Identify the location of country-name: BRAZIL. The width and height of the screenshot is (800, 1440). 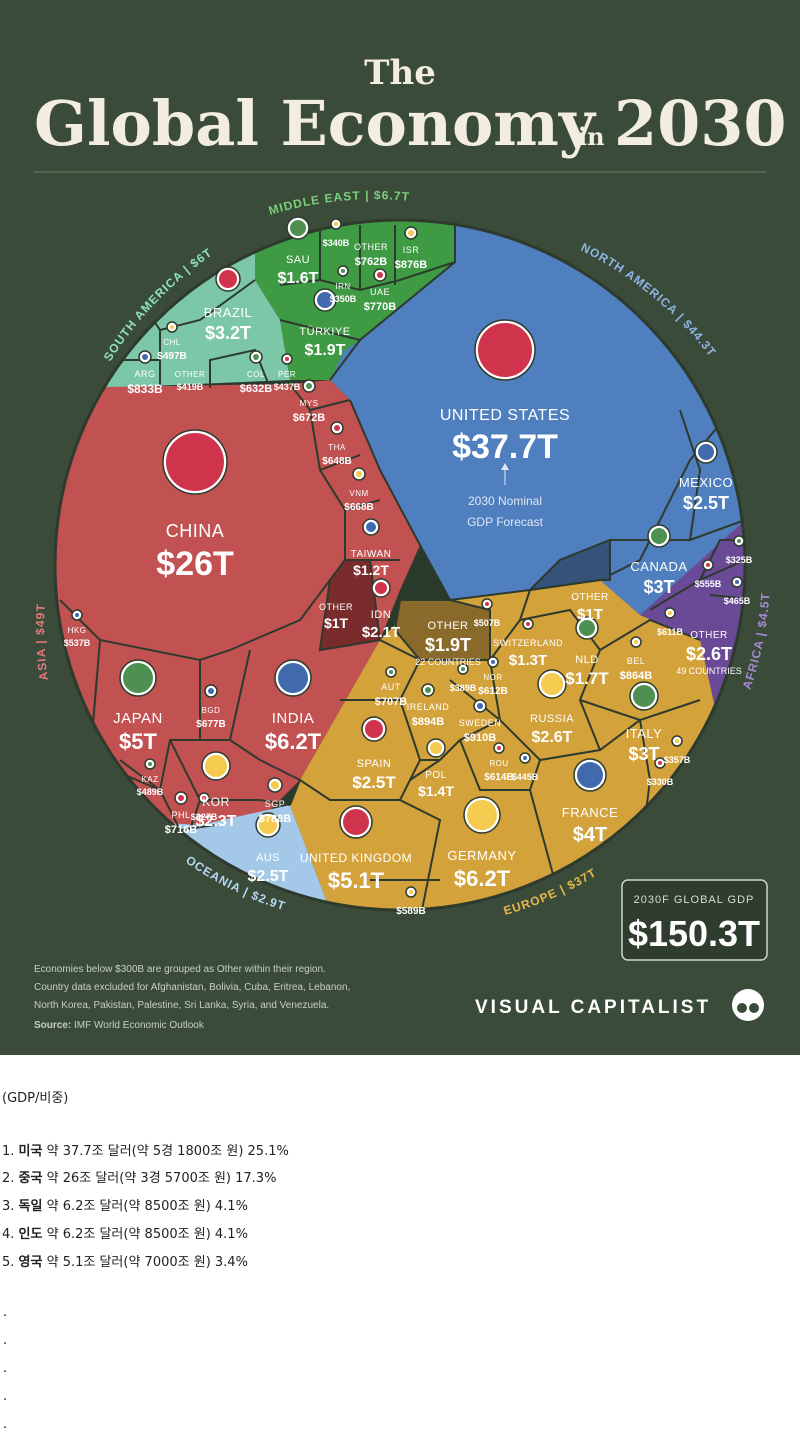
(228, 312).